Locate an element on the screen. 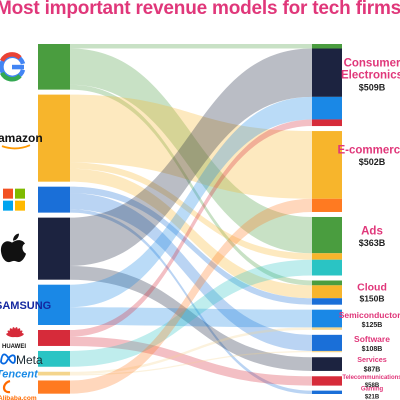 Image resolution: width=400 pixels, height=400 pixels. samsung-wordmark: SAMSUNG is located at coordinates (25, 306).